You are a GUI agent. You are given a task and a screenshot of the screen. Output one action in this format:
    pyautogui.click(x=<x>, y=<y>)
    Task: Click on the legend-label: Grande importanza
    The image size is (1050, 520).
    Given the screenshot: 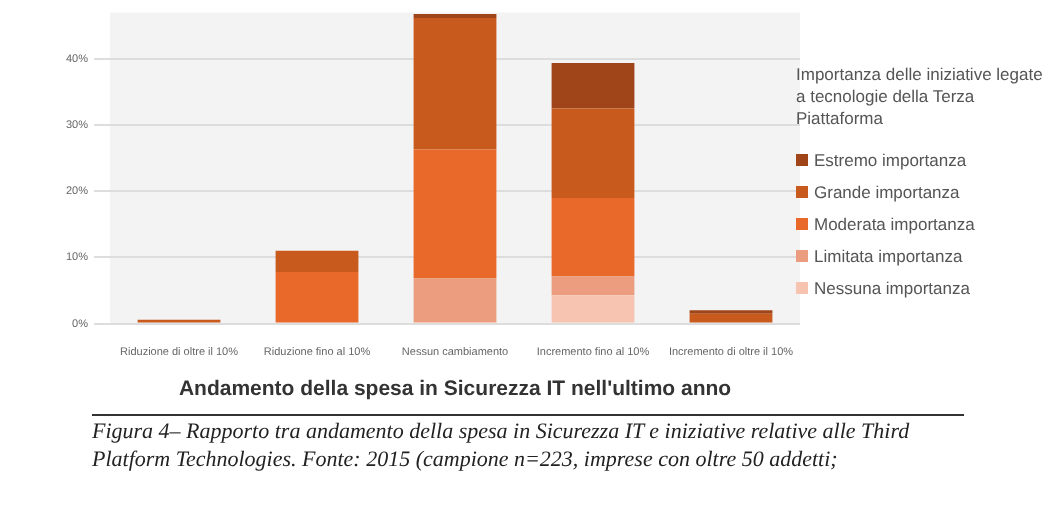 What is the action you would take?
    pyautogui.click(x=887, y=192)
    